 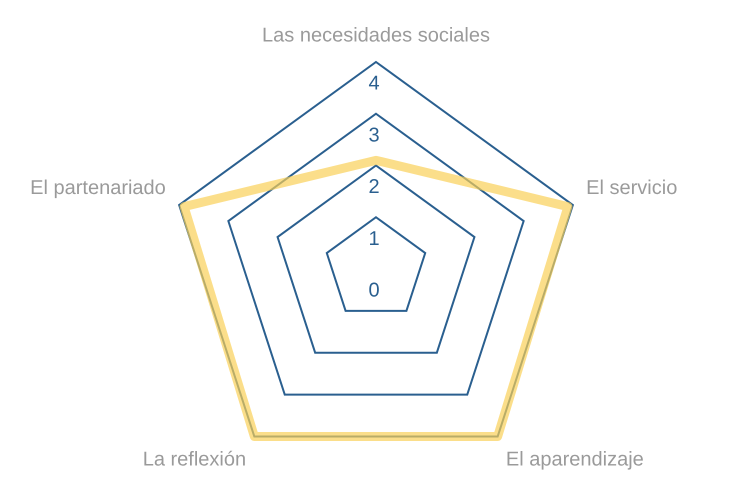 What do you see at coordinates (632, 188) in the screenshot?
I see `spoke-label: El servicio` at bounding box center [632, 188].